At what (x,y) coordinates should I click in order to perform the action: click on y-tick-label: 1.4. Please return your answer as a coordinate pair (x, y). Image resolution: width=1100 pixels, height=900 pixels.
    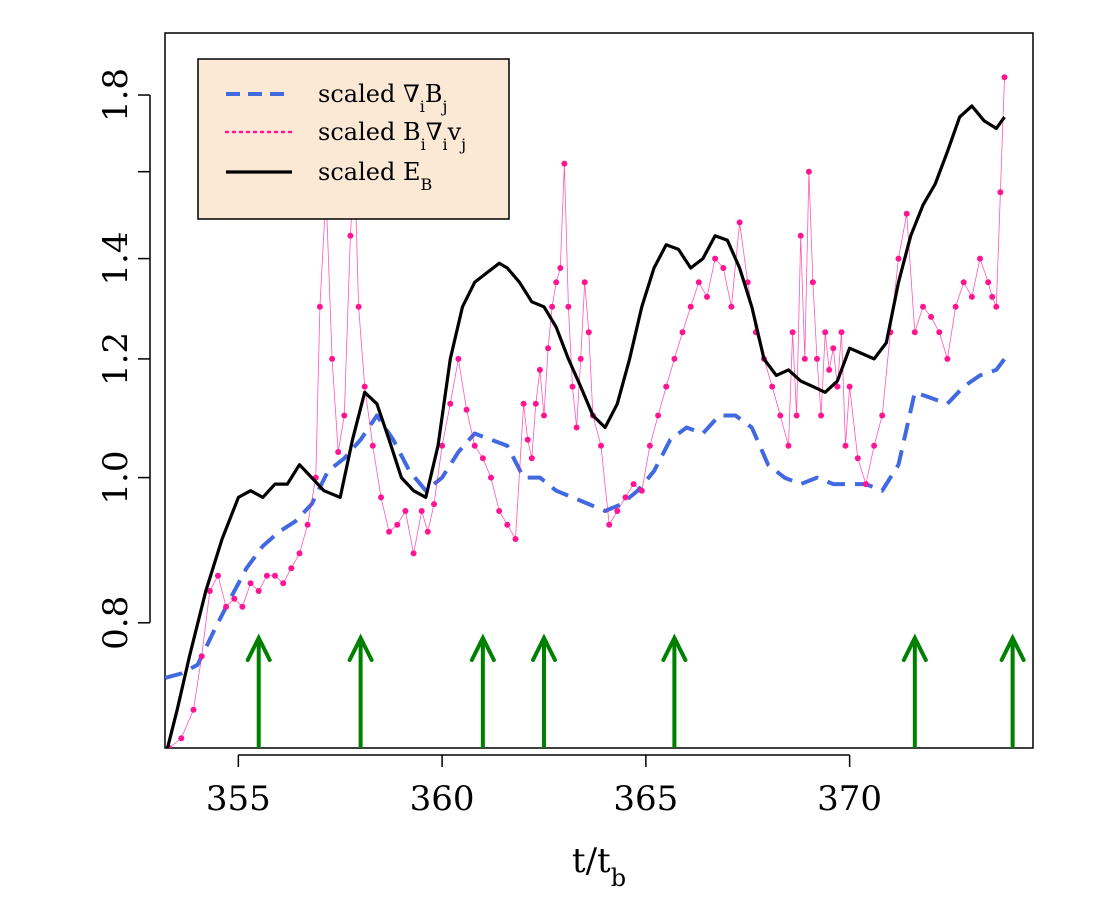
    Looking at the image, I should click on (116, 259).